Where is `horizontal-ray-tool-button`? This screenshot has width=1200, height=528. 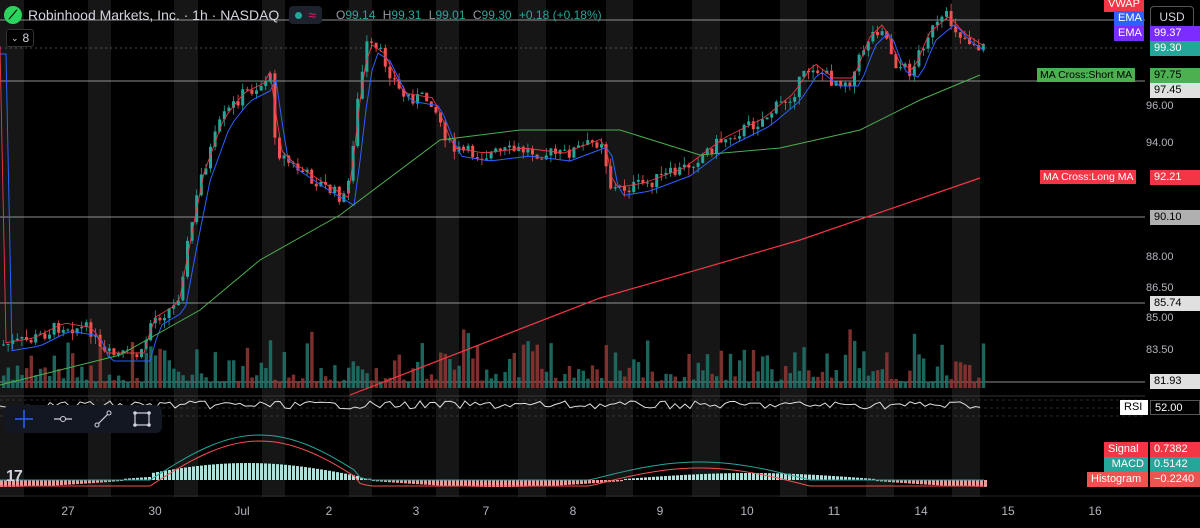
horizontal-ray-tool-button is located at coordinates (63, 419).